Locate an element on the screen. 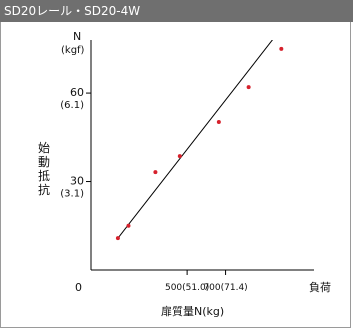  y-tick-label: 30 is located at coordinates (77, 181).